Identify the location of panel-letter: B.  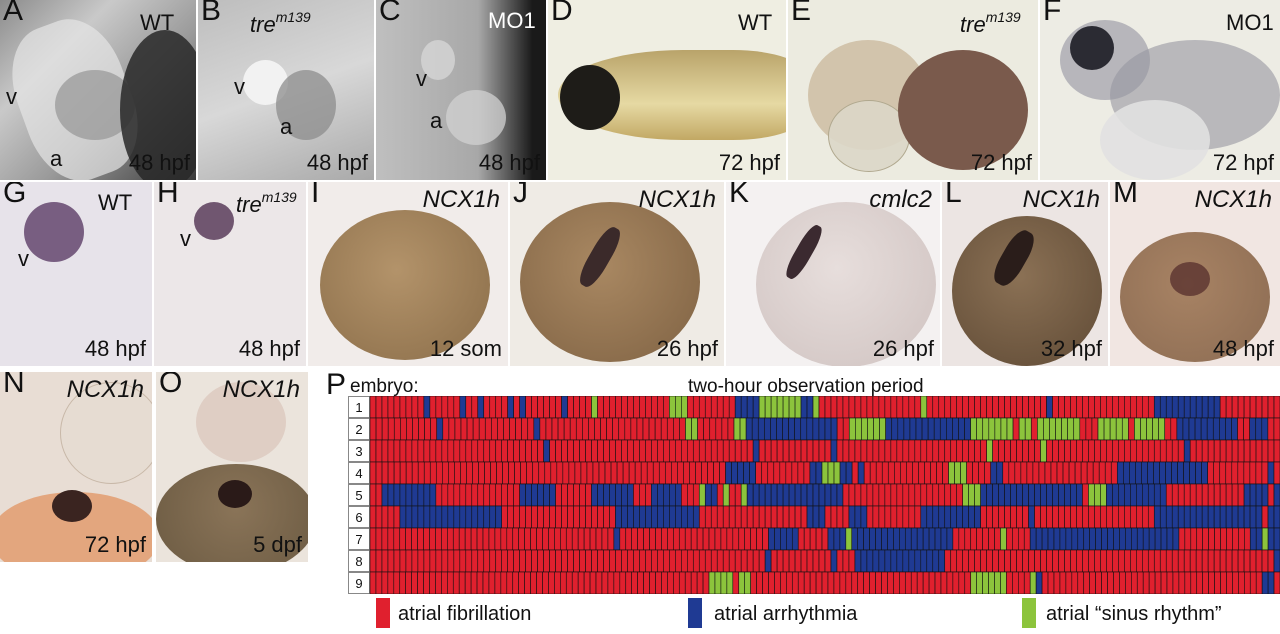
(211, 13).